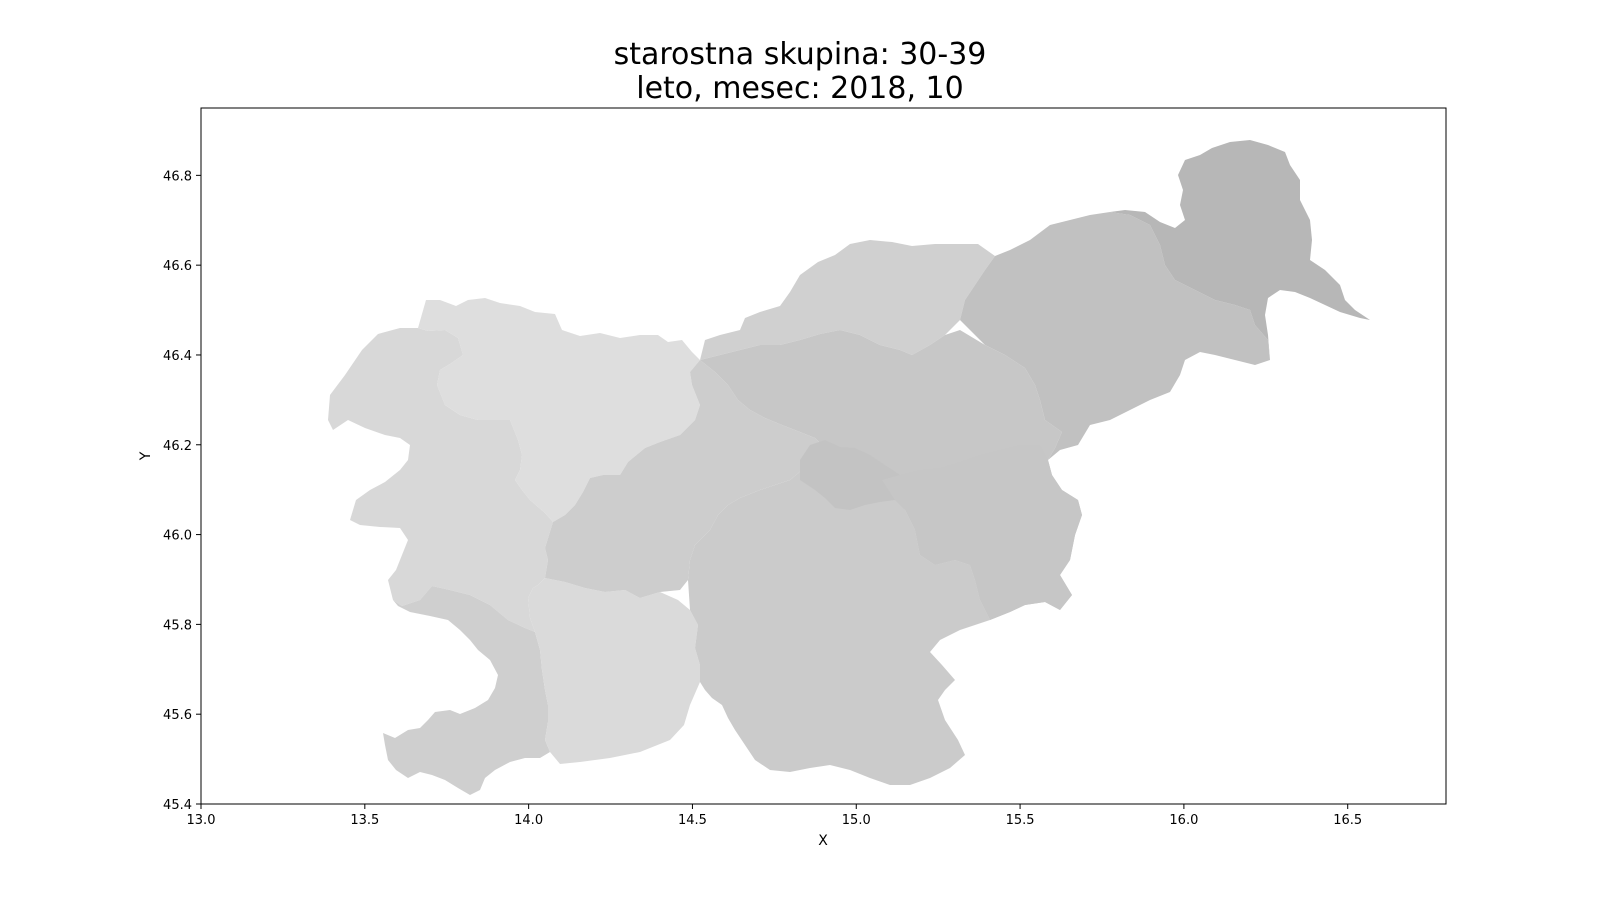  Describe the element at coordinates (182, 491) in the screenshot. I see `y-axis: 45.4 45.6 45.8 46.0 46.2 46.4 46.6 46.8` at that location.